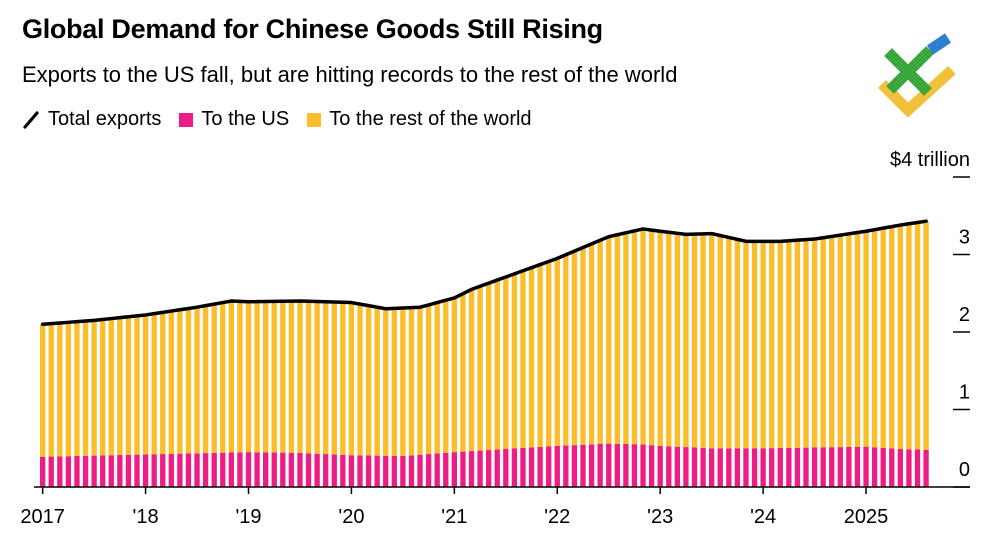  What do you see at coordinates (454, 517) in the screenshot?
I see `x-tick-label: '21` at bounding box center [454, 517].